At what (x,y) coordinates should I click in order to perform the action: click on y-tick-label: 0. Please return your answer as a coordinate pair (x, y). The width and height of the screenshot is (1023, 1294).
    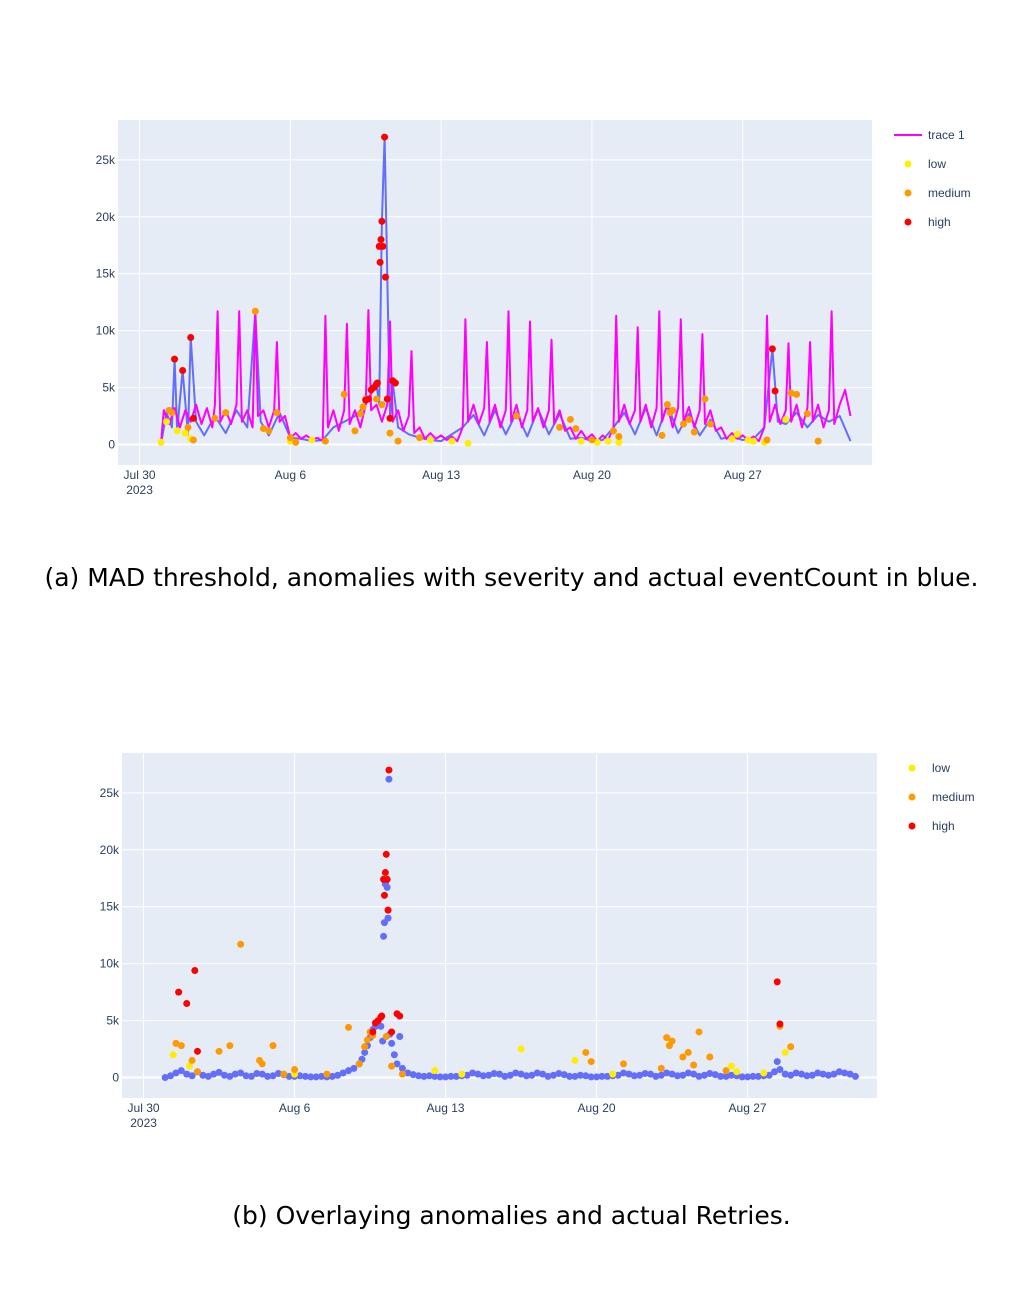
    Looking at the image, I should click on (115, 1078).